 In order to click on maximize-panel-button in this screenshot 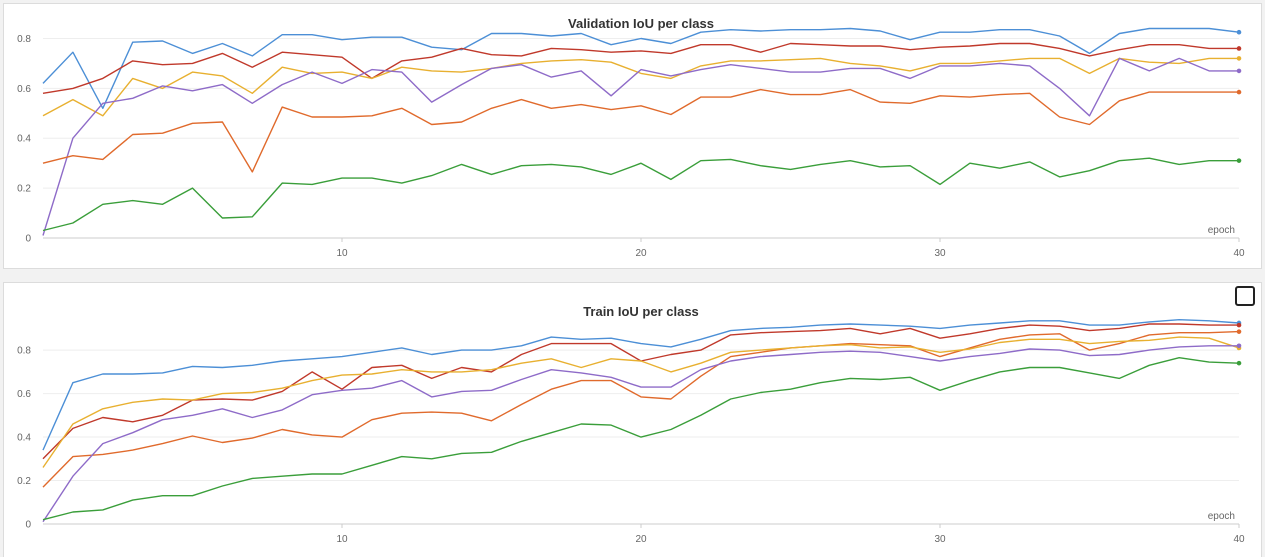, I will do `click(1245, 296)`.